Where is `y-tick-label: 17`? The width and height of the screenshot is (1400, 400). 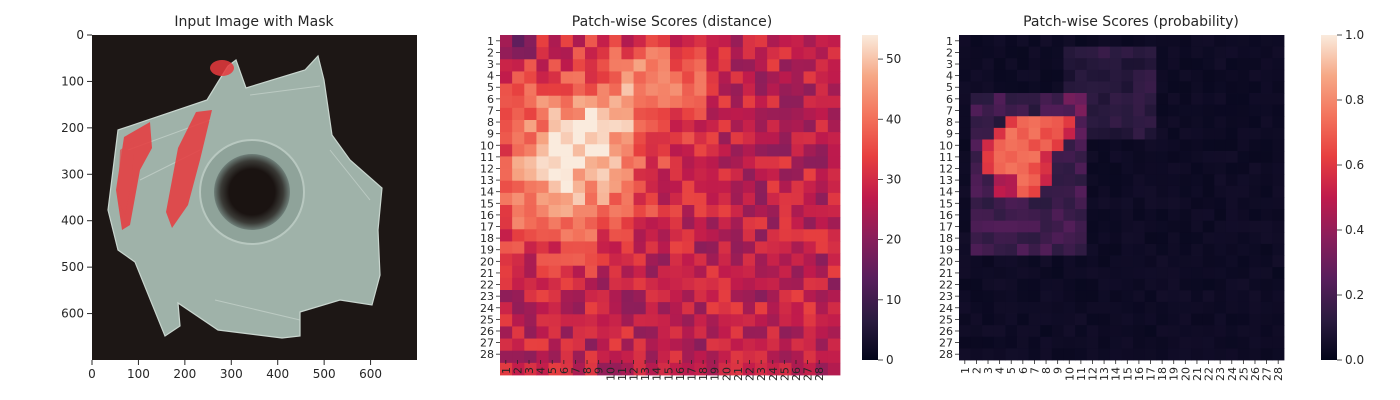 y-tick-label: 17 is located at coordinates (487, 227).